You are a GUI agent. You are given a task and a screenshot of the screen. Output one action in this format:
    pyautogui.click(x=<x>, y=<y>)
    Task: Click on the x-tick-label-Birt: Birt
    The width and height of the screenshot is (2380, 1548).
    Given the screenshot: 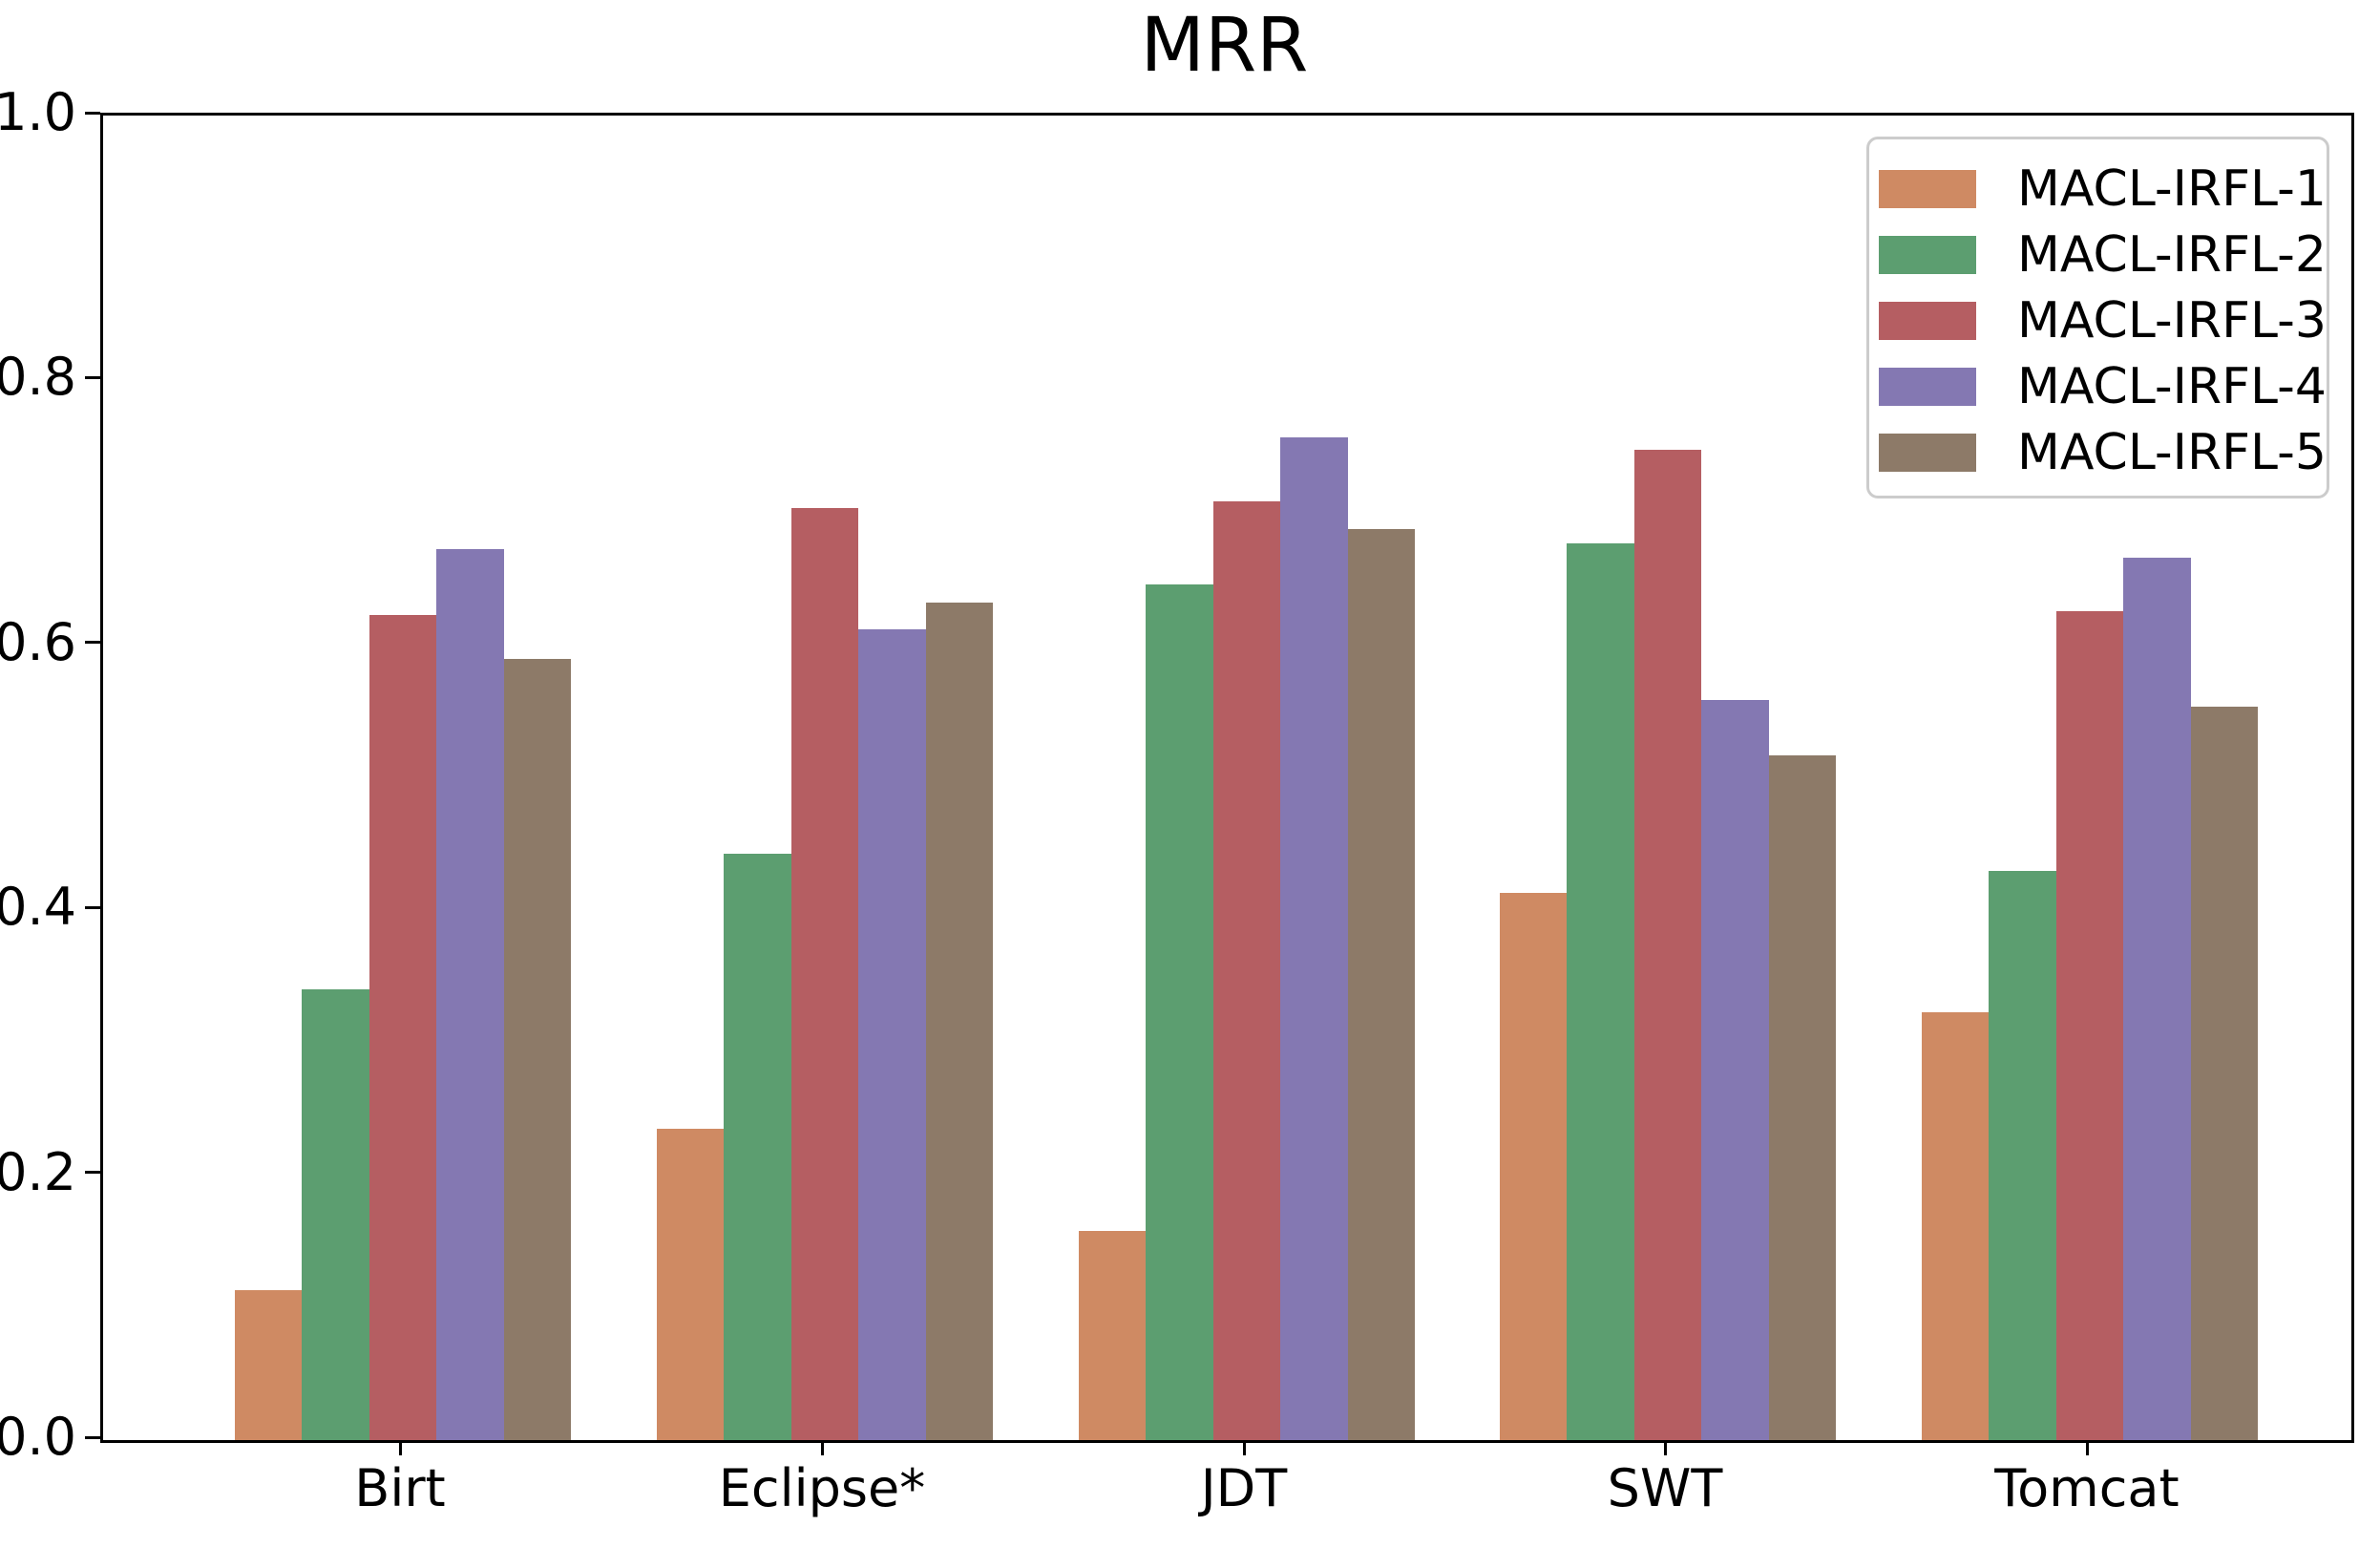 What is the action you would take?
    pyautogui.click(x=400, y=1488)
    